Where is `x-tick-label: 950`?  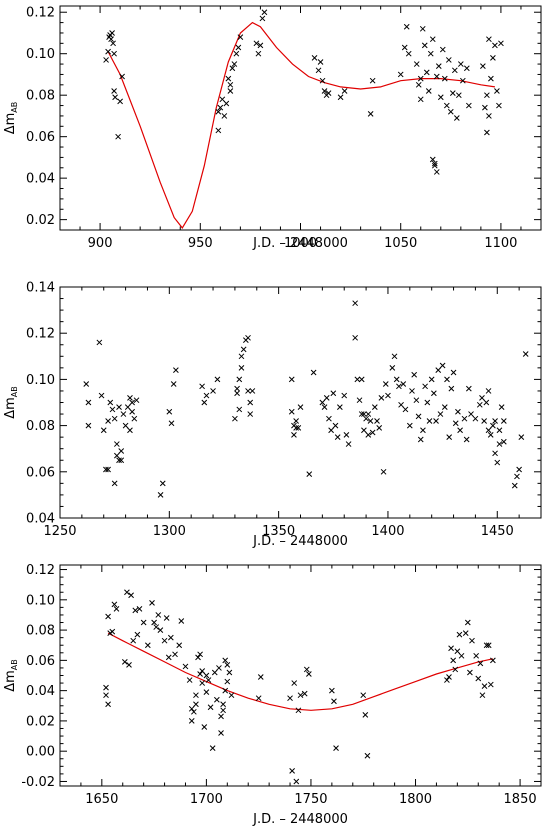
x-tick-label: 950 is located at coordinates (200, 243).